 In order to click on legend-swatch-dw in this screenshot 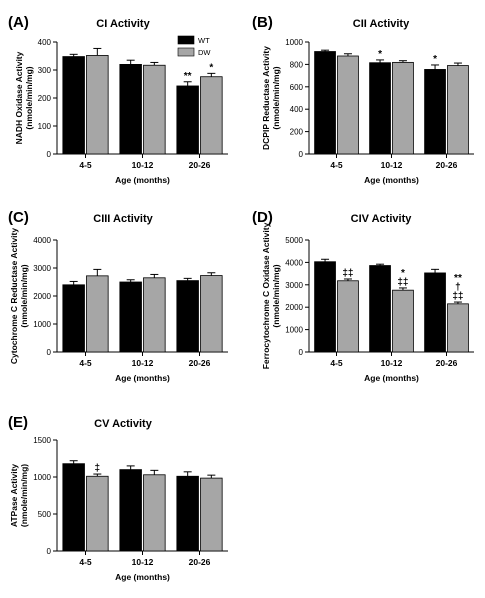, I will do `click(186, 52)`.